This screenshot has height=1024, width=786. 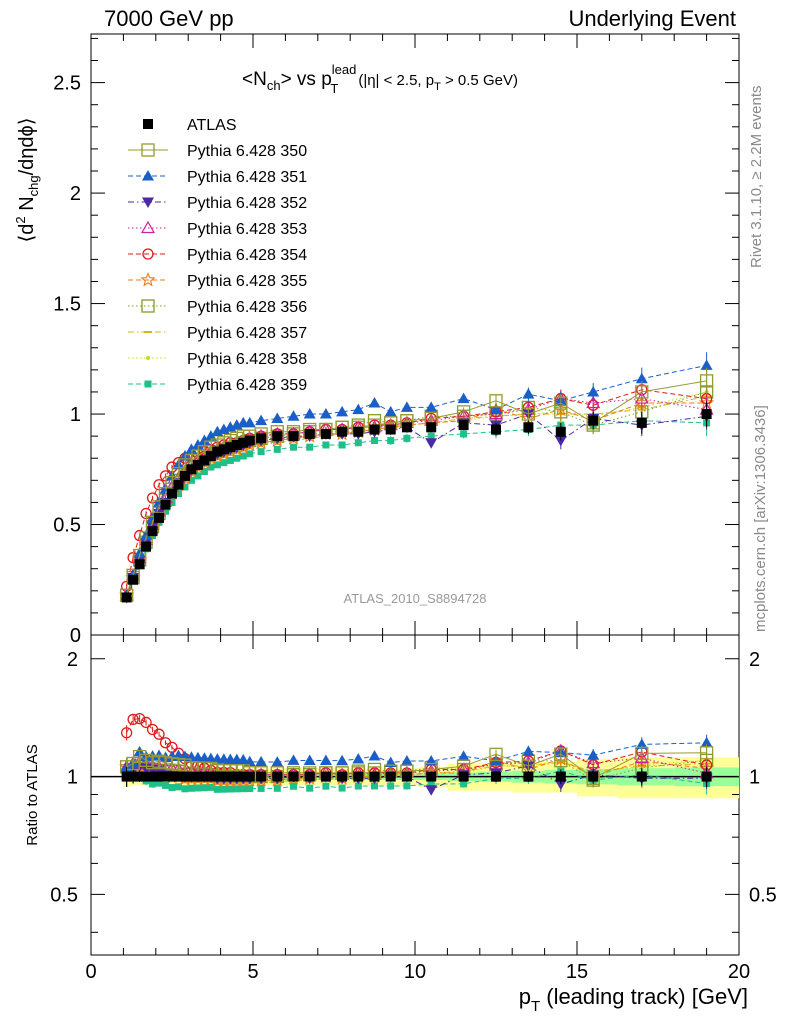 What do you see at coordinates (75, 194) in the screenshot?
I see `y-tick-label: 2` at bounding box center [75, 194].